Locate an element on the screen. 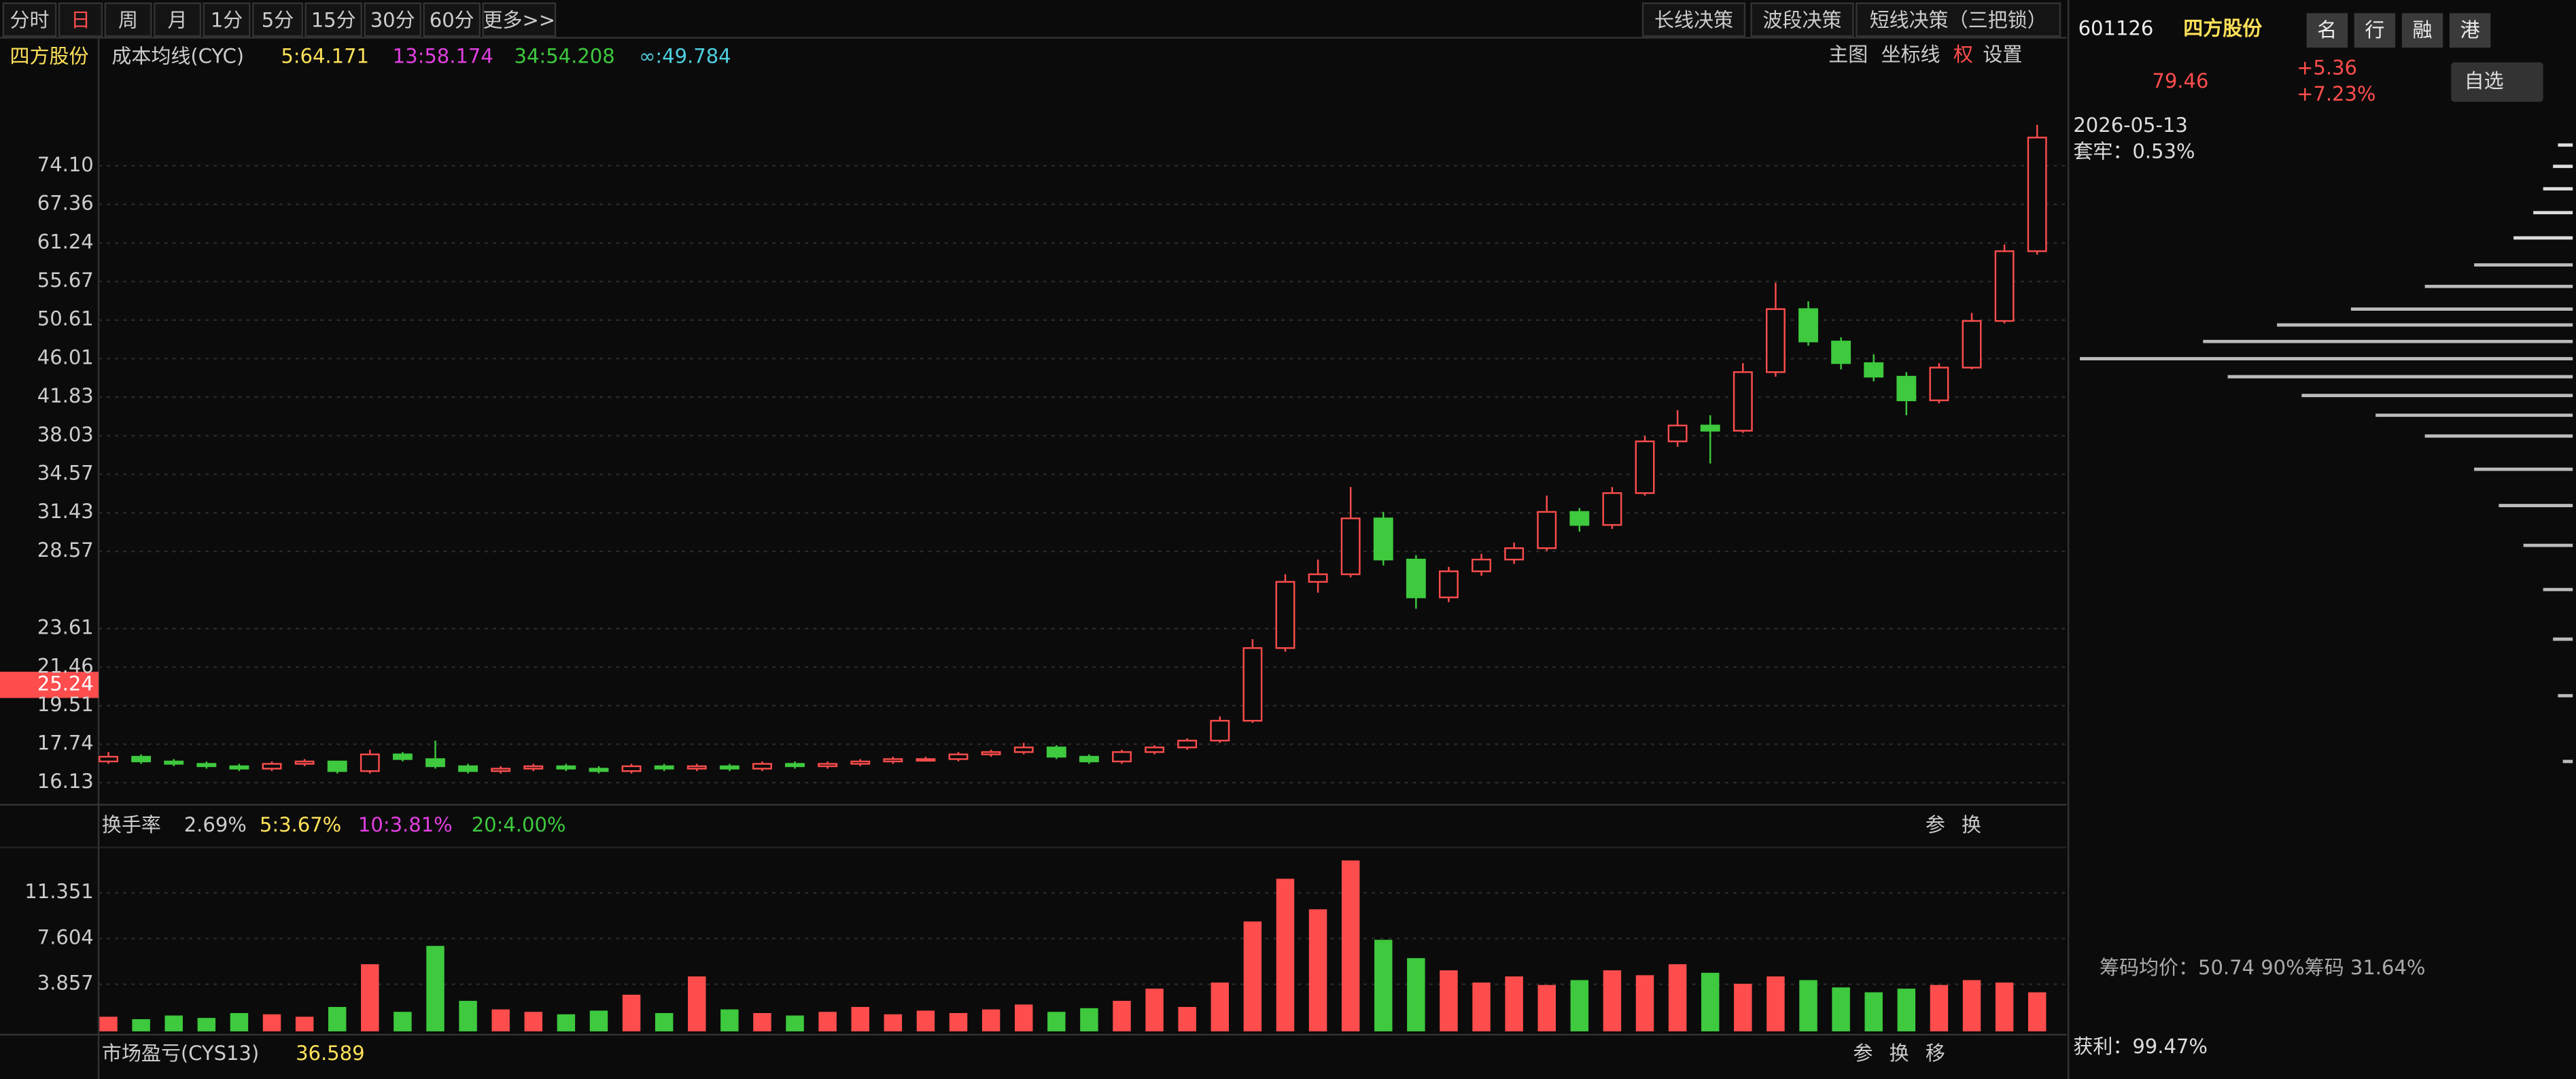 The width and height of the screenshot is (2576, 1079). period-label: 周 is located at coordinates (128, 19).